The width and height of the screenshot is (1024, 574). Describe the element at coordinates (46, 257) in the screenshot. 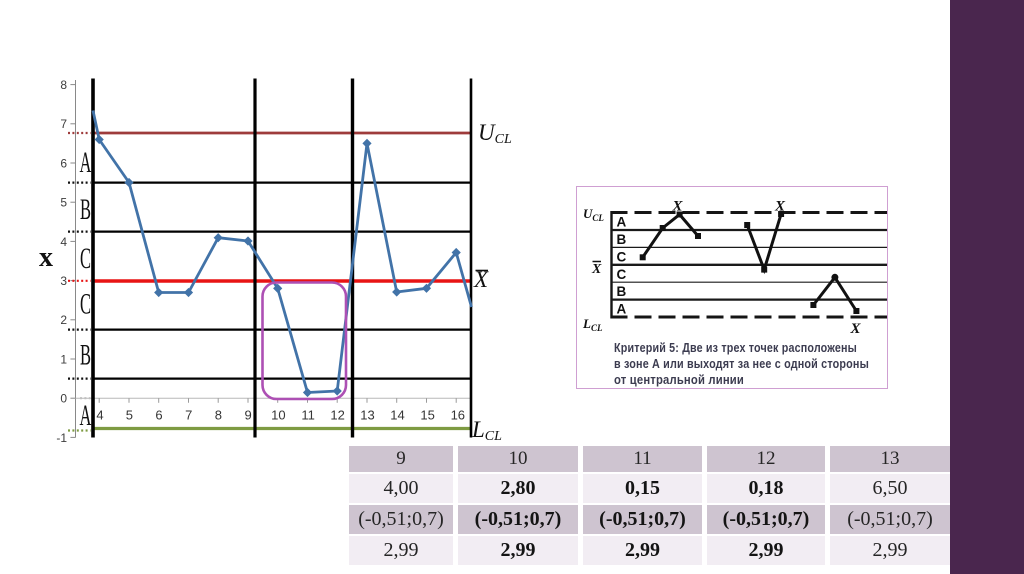

I see `svg-text: x` at that location.